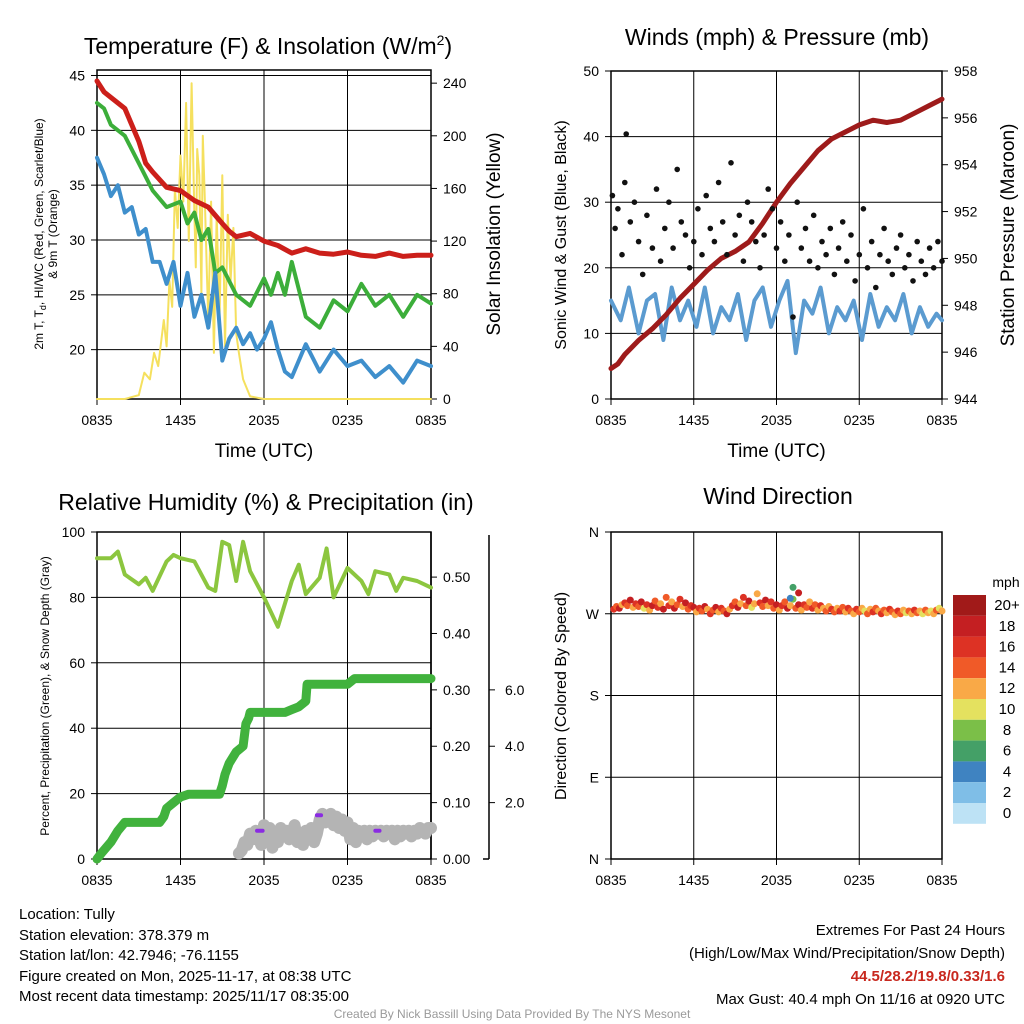  What do you see at coordinates (451, 294) in the screenshot?
I see `y2-tick-label: 80` at bounding box center [451, 294].